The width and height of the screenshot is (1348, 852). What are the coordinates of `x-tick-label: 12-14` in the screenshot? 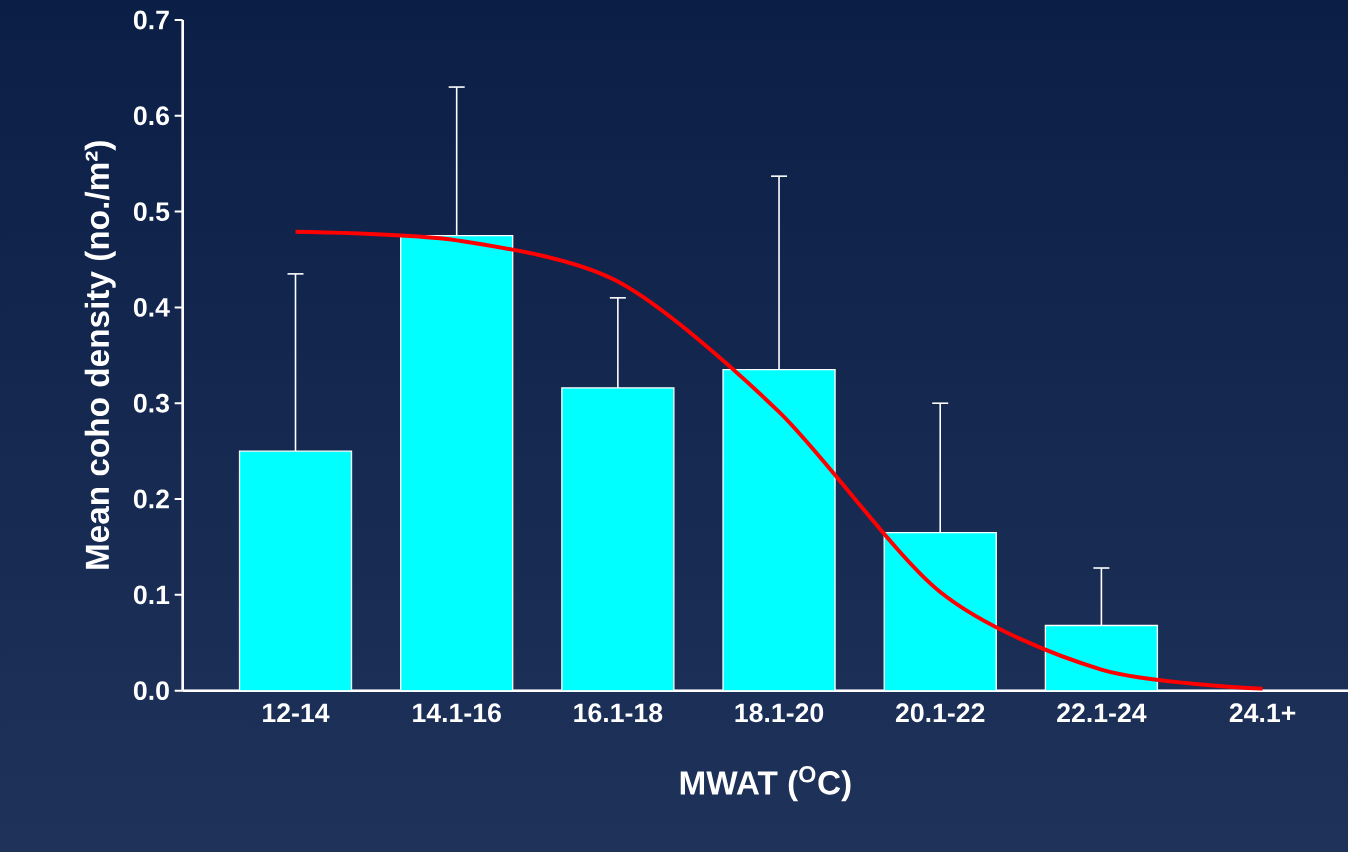 It's located at (296, 712).